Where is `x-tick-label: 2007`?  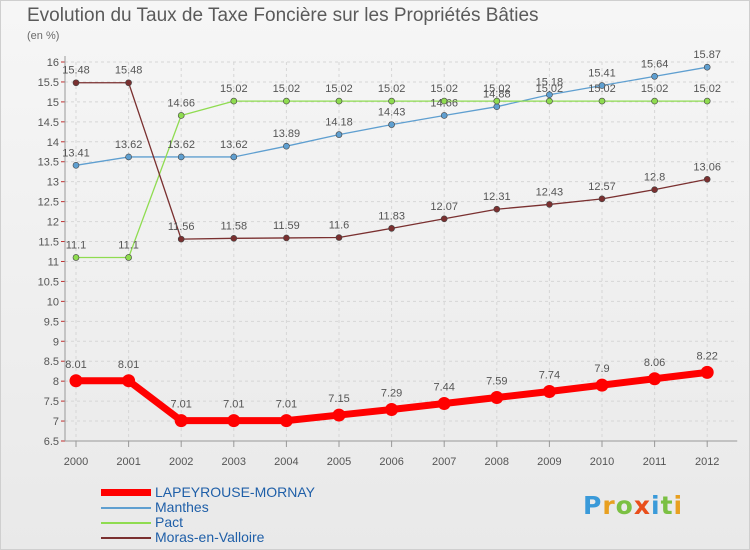 x-tick-label: 2007 is located at coordinates (444, 462).